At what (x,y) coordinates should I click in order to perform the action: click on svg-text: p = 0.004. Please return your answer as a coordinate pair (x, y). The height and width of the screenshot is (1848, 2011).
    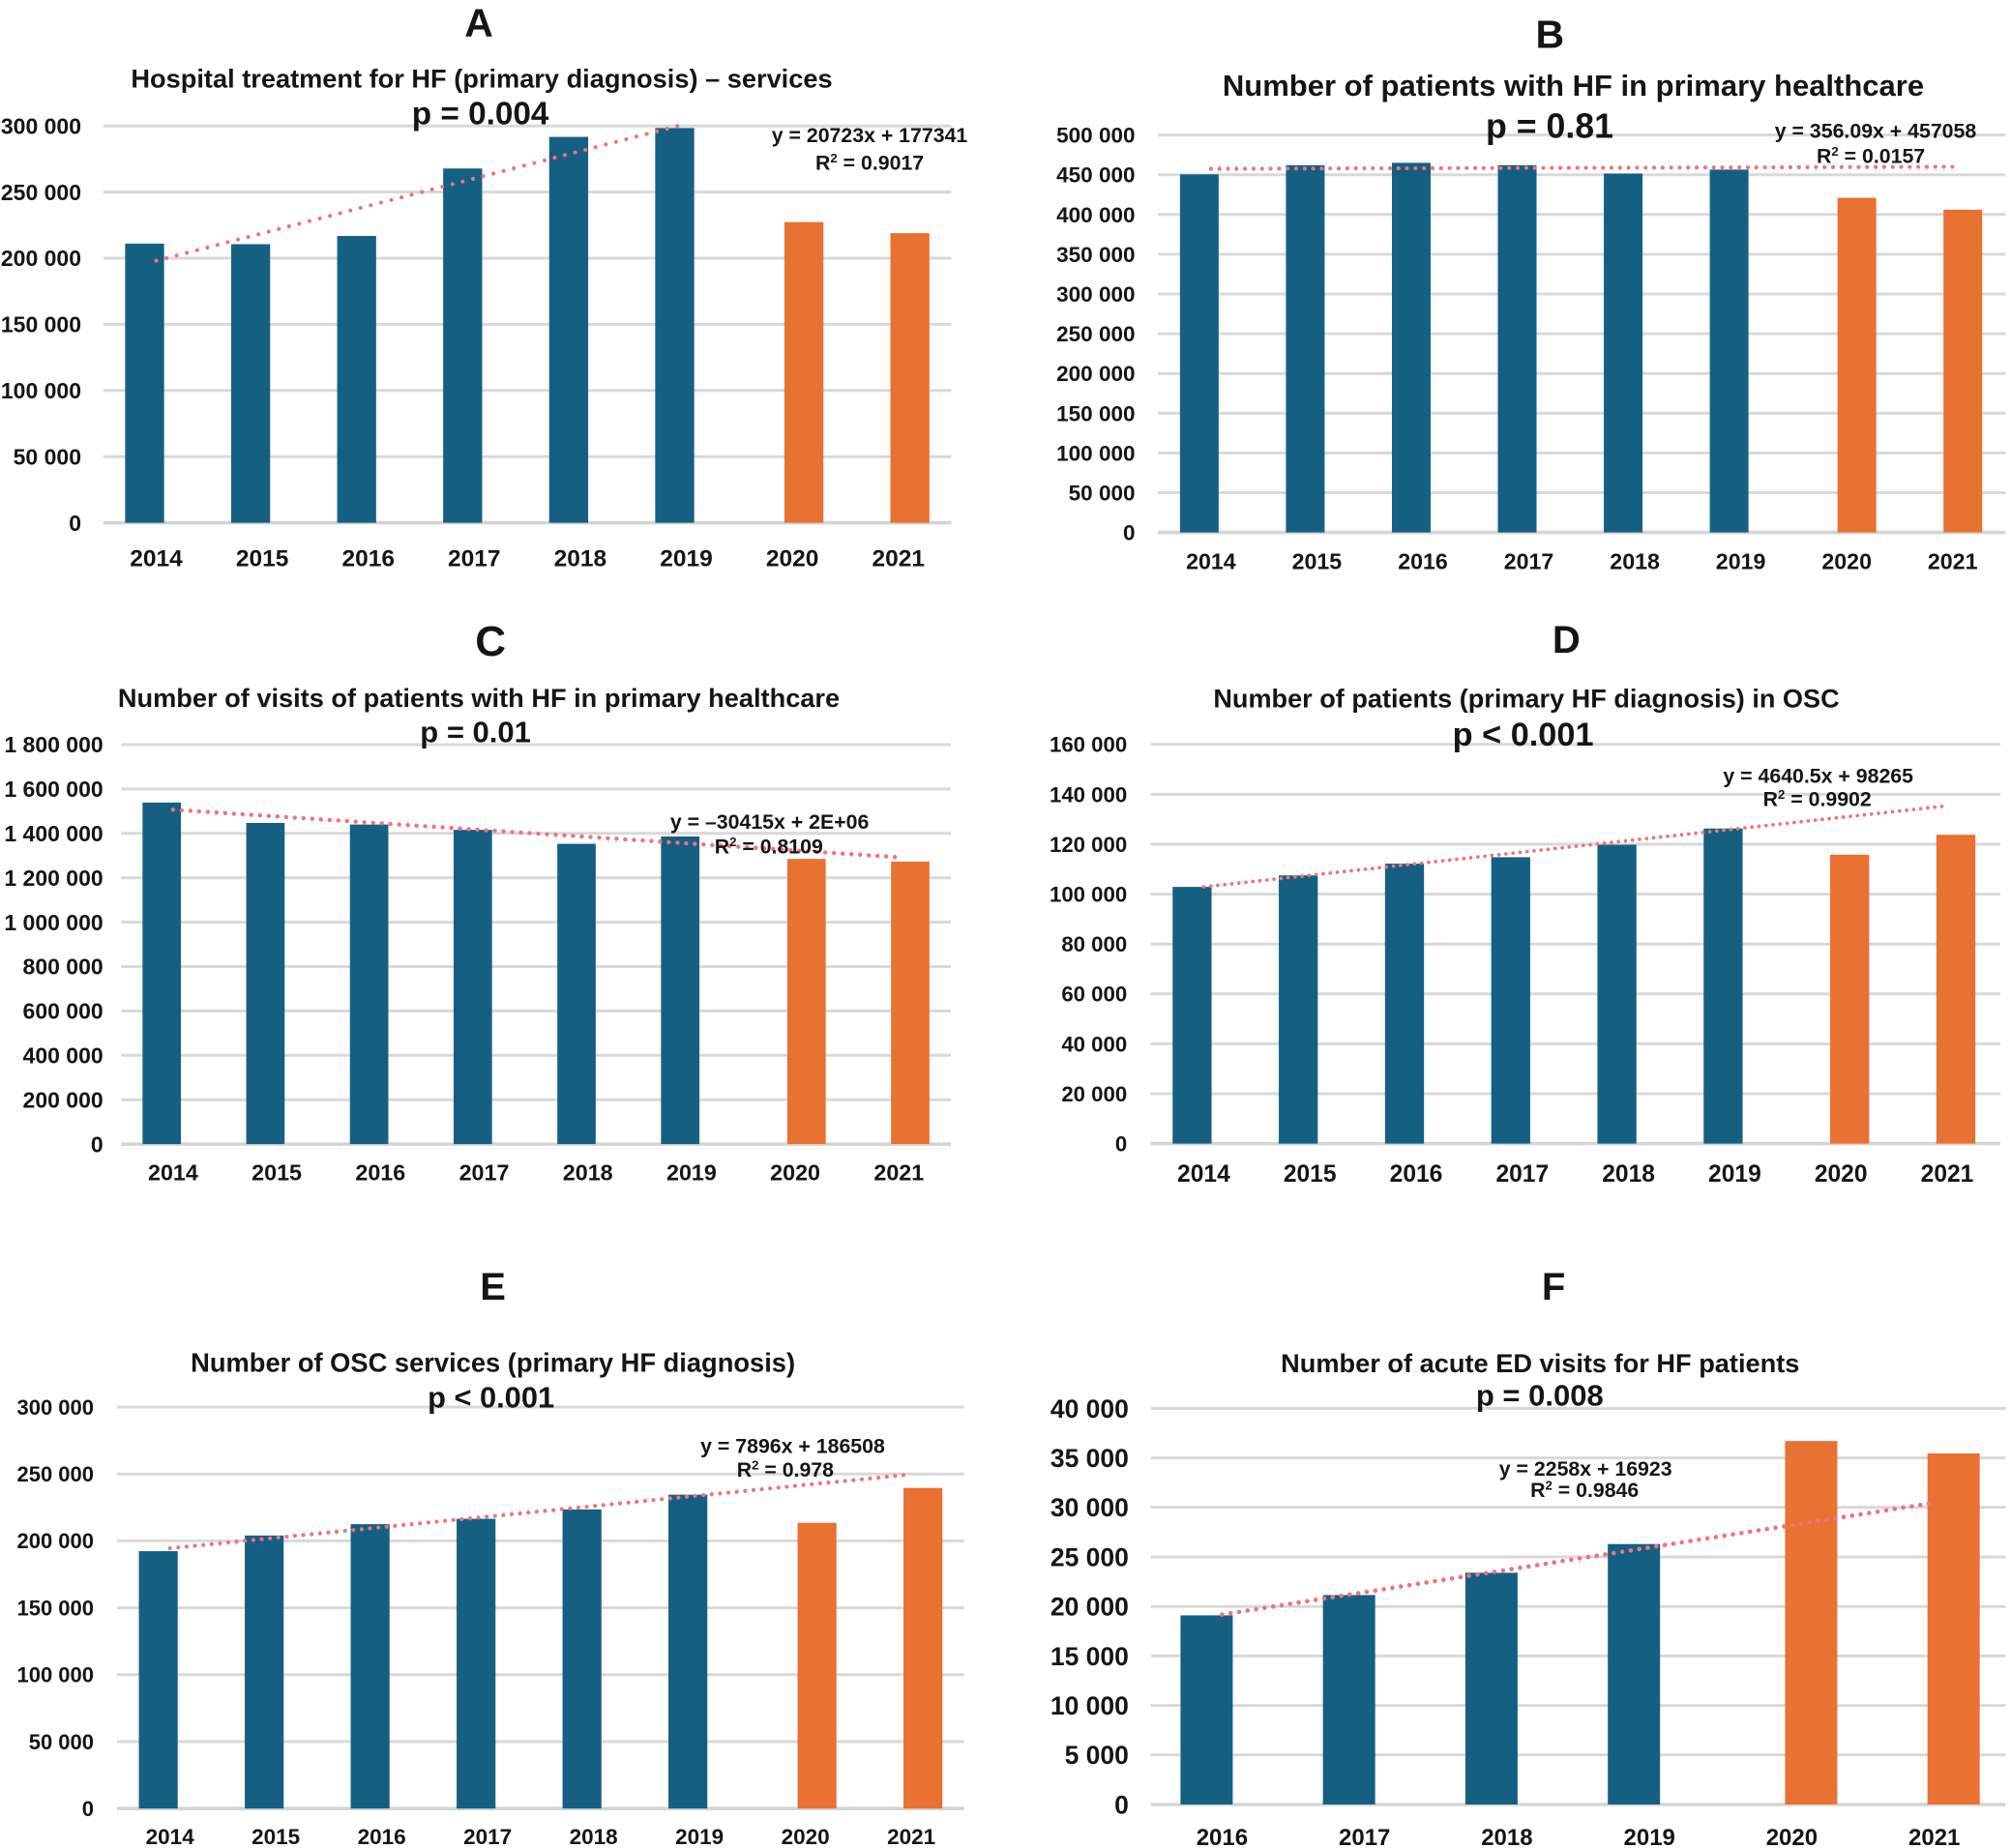
    Looking at the image, I should click on (480, 114).